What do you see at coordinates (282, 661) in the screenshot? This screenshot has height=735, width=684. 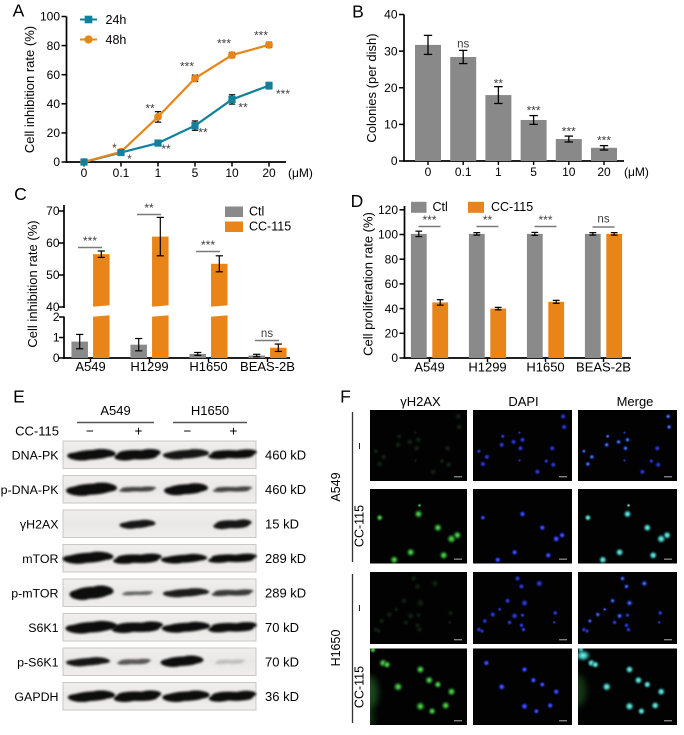 I see `svg-text: 70 kD` at bounding box center [282, 661].